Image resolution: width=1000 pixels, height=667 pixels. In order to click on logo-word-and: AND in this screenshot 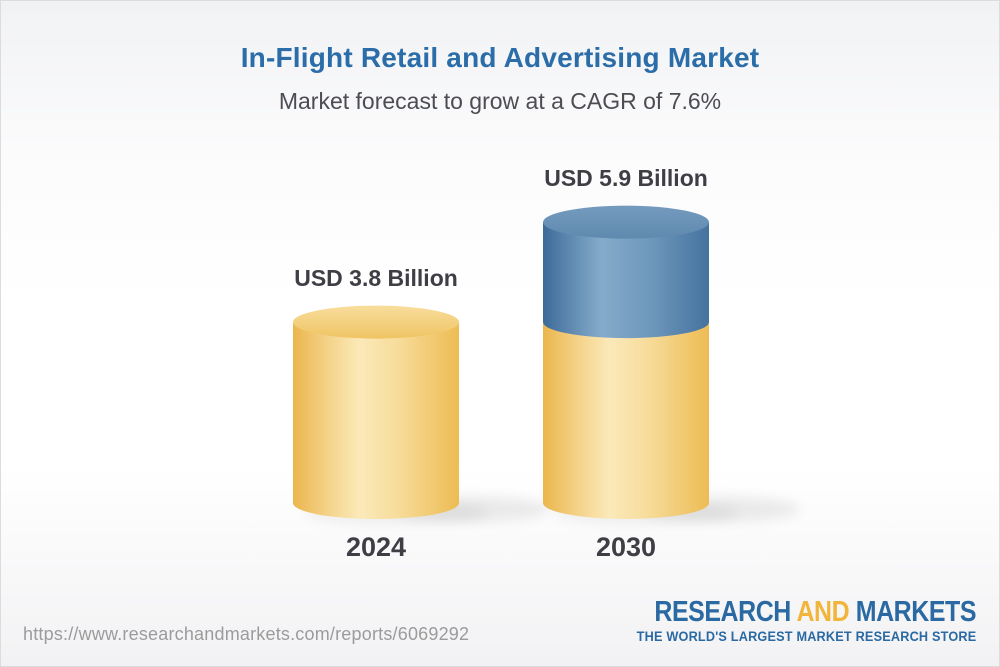, I will do `click(823, 612)`.